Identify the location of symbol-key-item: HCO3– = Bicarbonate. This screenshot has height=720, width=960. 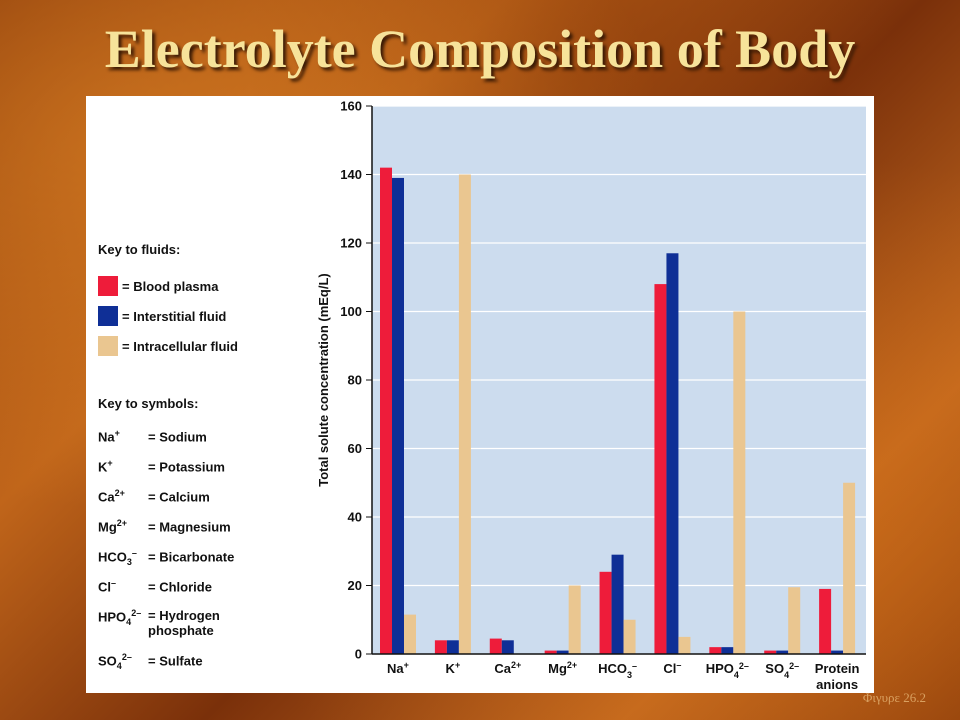
(213, 557).